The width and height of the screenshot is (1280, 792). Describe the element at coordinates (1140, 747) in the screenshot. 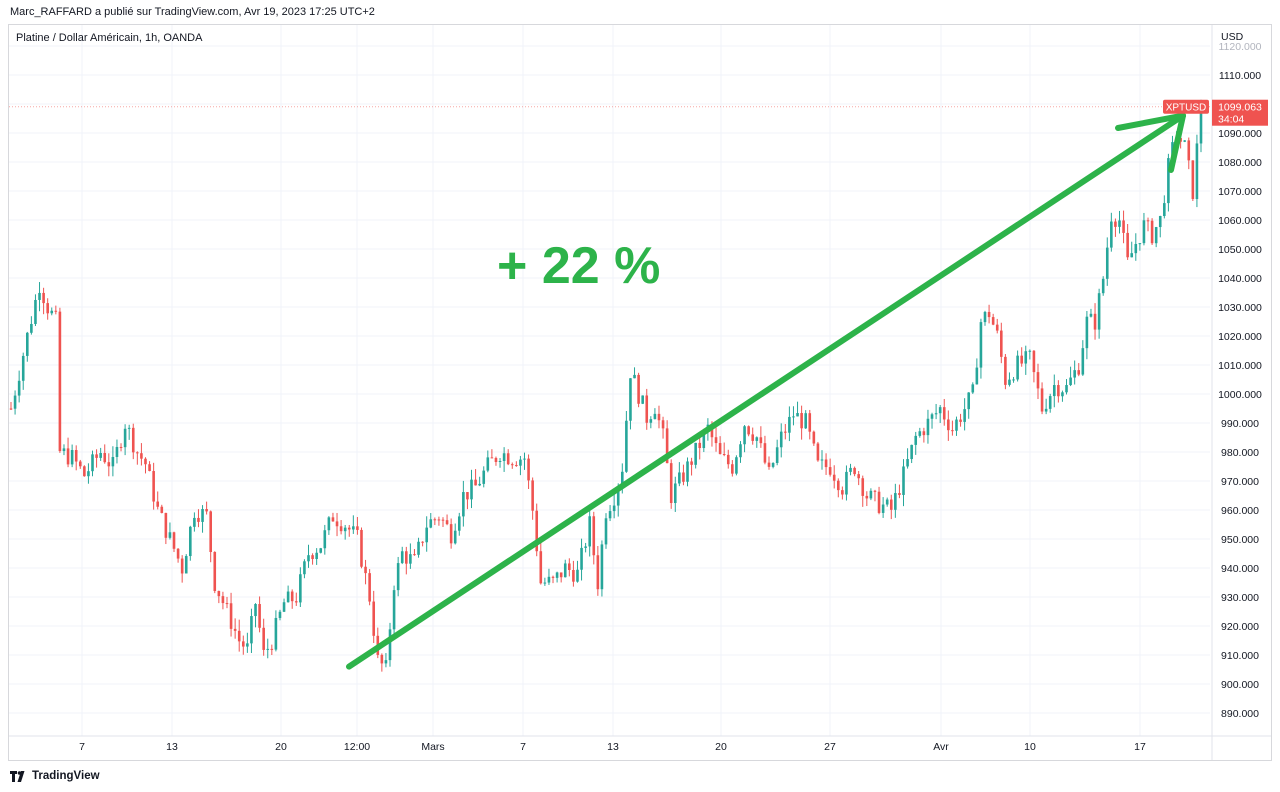

I see `x-tick-label: 17` at that location.